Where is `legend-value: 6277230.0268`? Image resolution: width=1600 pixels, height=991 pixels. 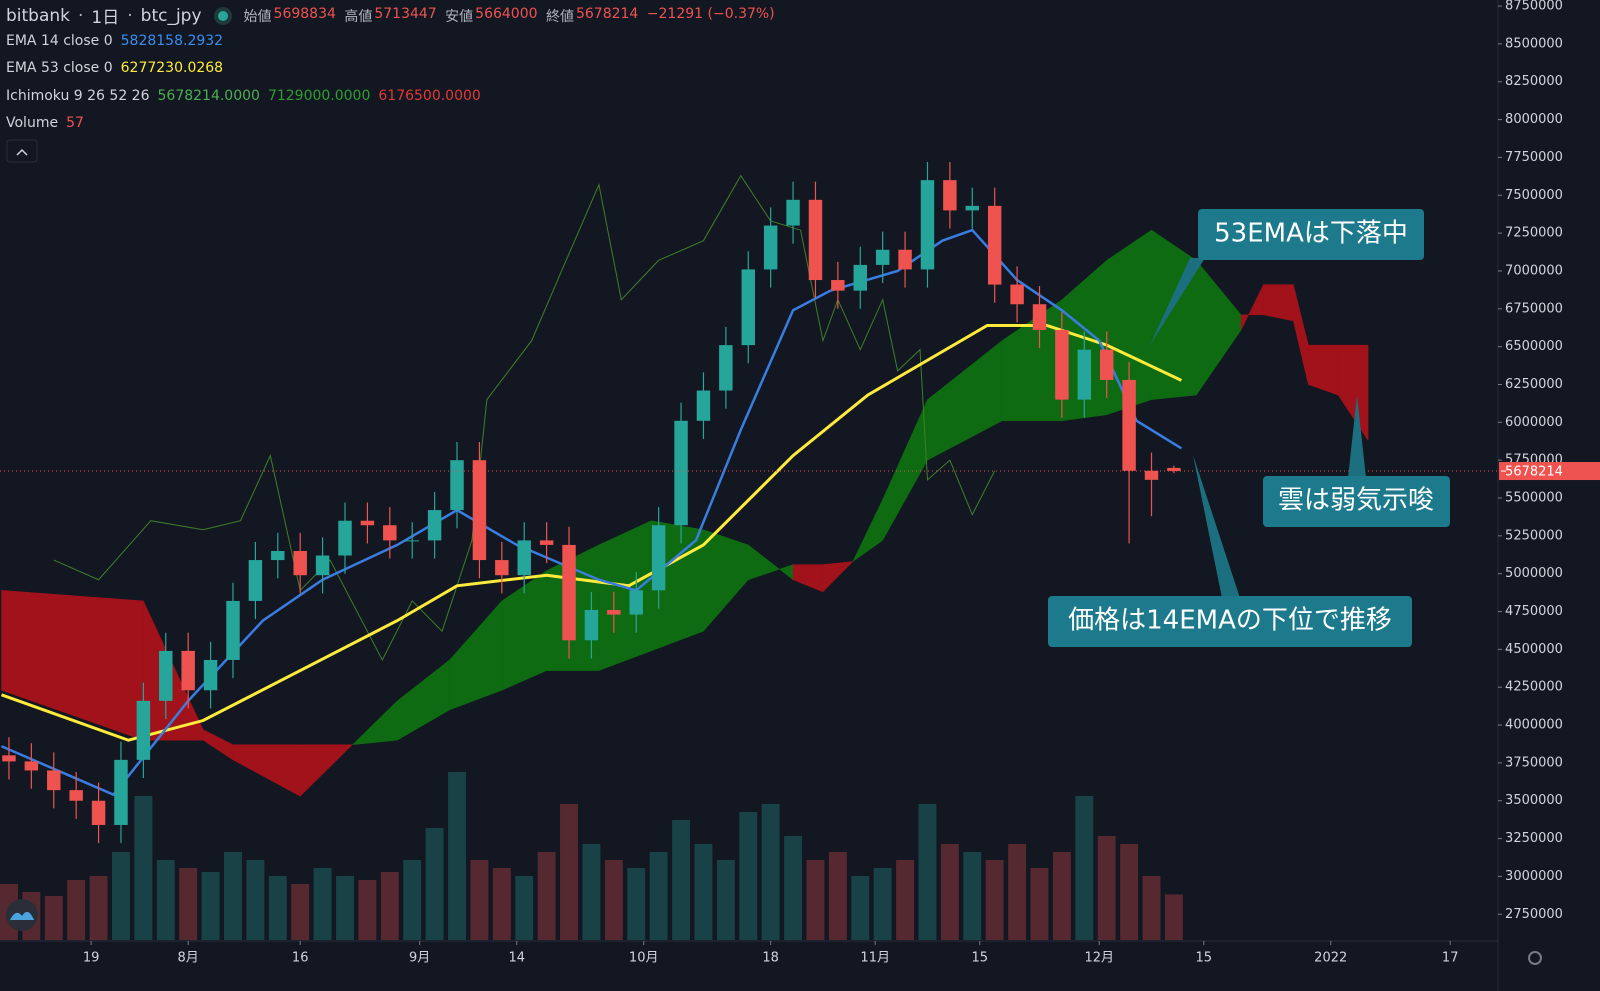 legend-value: 6277230.0268 is located at coordinates (172, 68).